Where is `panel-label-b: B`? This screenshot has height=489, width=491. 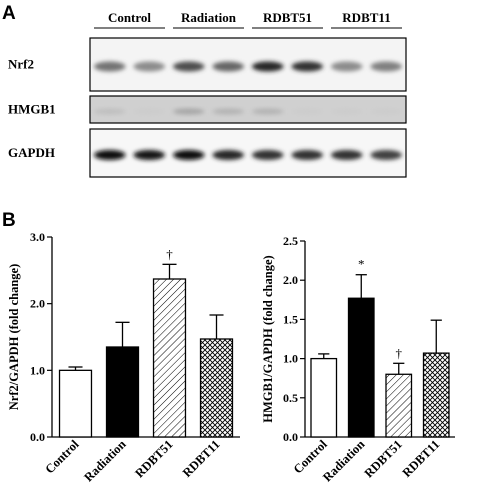
panel-label-b: B is located at coordinates (9, 220).